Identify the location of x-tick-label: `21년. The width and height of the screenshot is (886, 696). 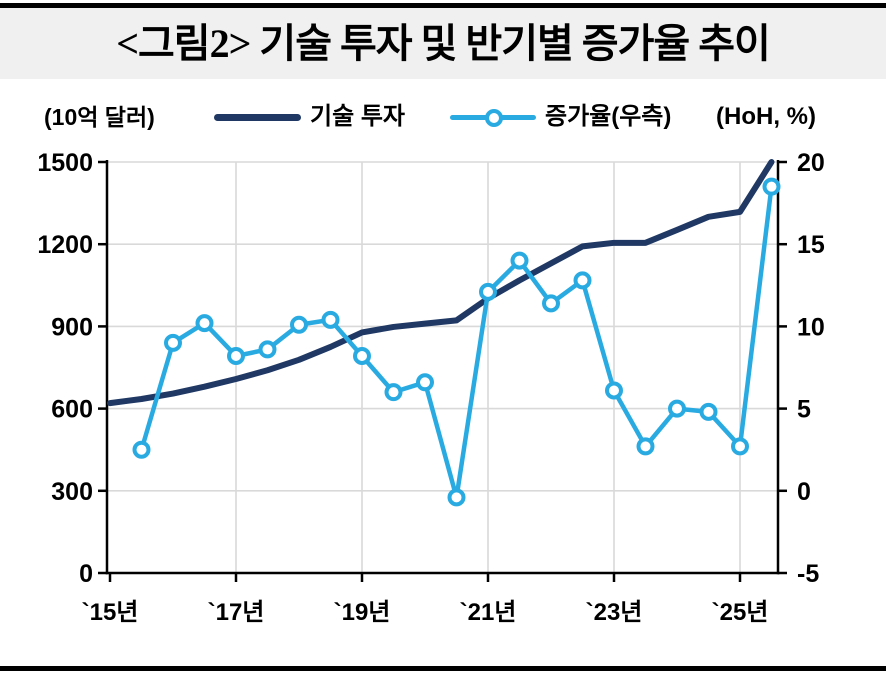
(488, 612).